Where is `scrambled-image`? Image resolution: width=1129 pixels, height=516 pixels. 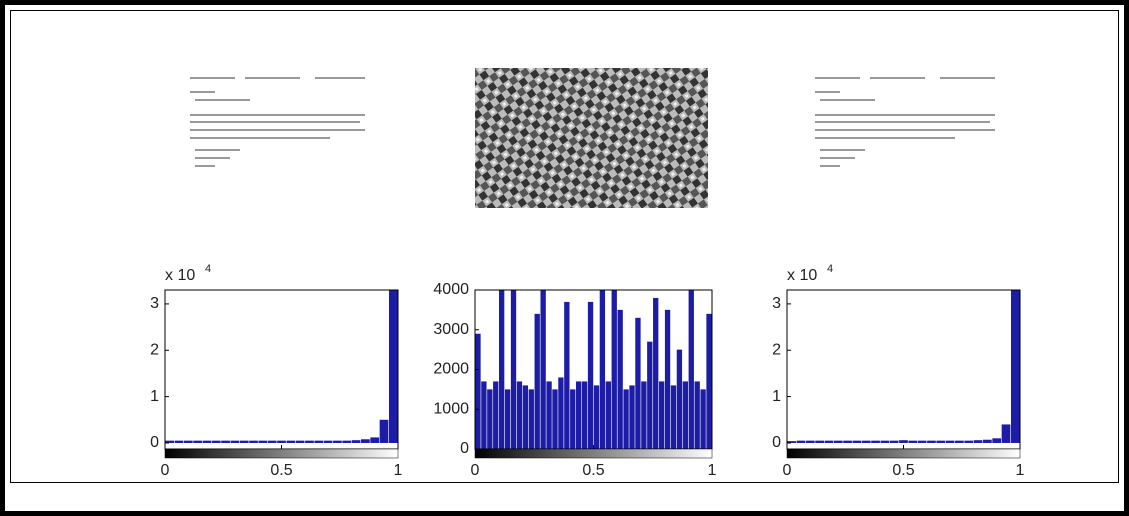 scrambled-image is located at coordinates (591, 138).